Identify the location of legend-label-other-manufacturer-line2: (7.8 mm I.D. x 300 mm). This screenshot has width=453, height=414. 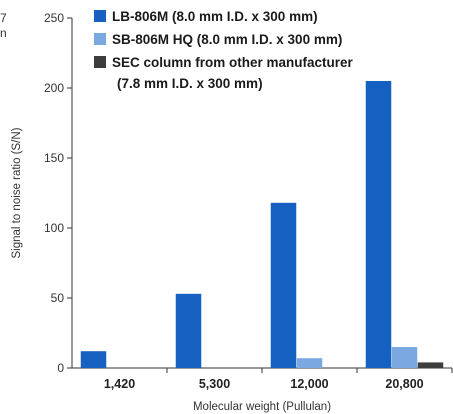
(190, 83).